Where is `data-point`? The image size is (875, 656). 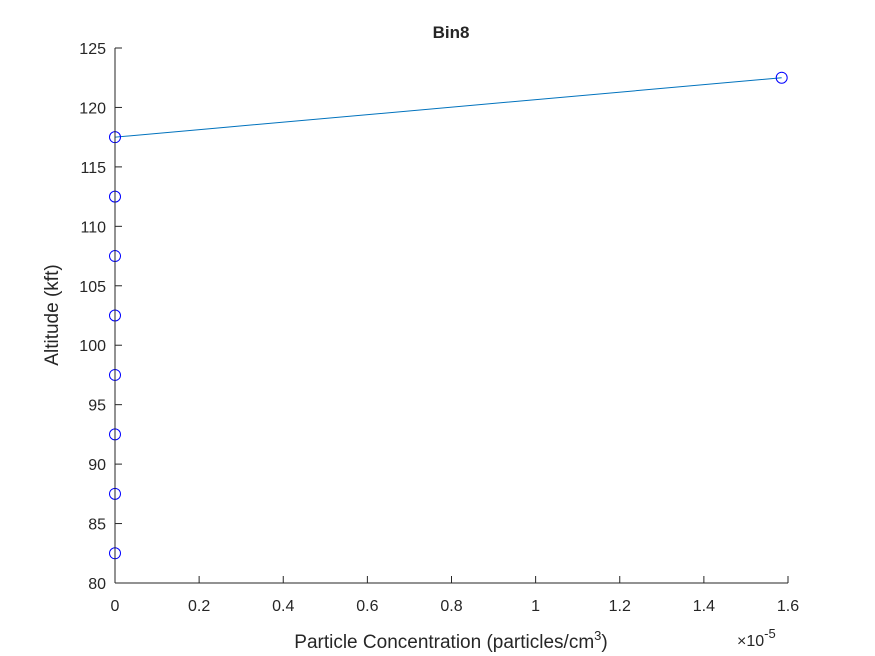 data-point is located at coordinates (781, 77).